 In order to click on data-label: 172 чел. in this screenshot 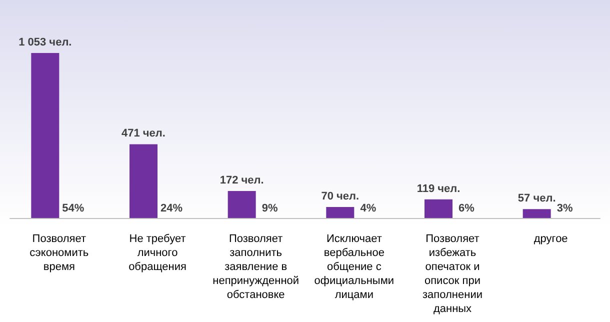, I will do `click(242, 180)`.